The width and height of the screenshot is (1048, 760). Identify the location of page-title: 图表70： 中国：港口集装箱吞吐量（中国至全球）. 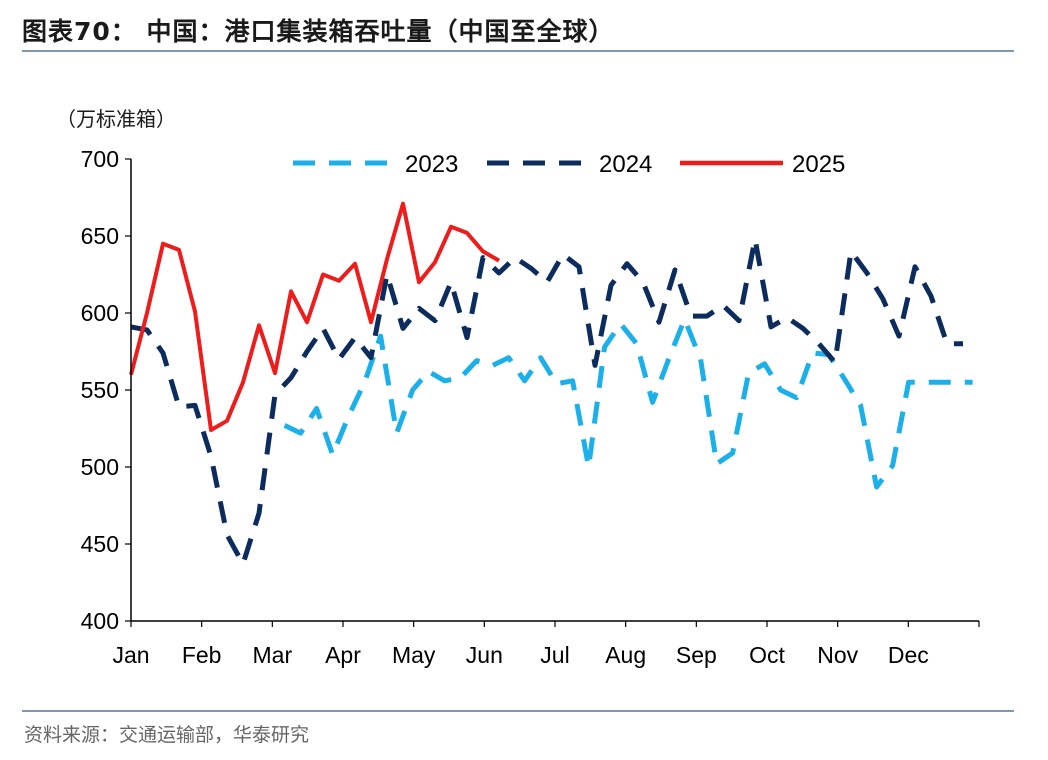
(318, 31).